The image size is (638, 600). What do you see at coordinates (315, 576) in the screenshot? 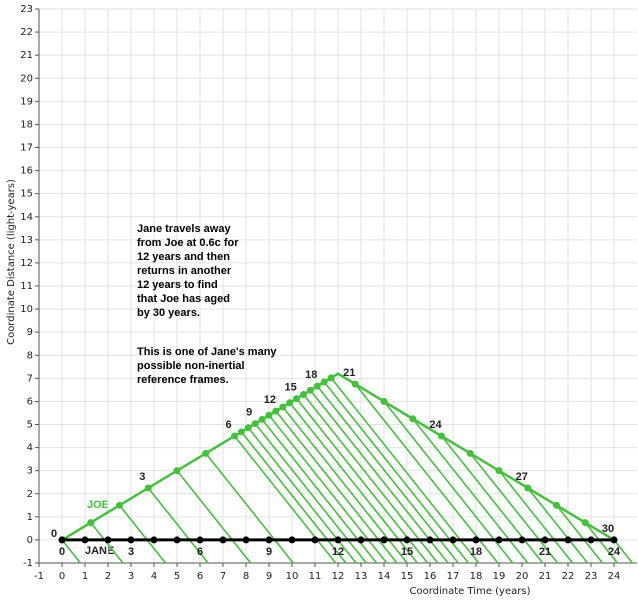
I see `x-tick-label: 11` at bounding box center [315, 576].